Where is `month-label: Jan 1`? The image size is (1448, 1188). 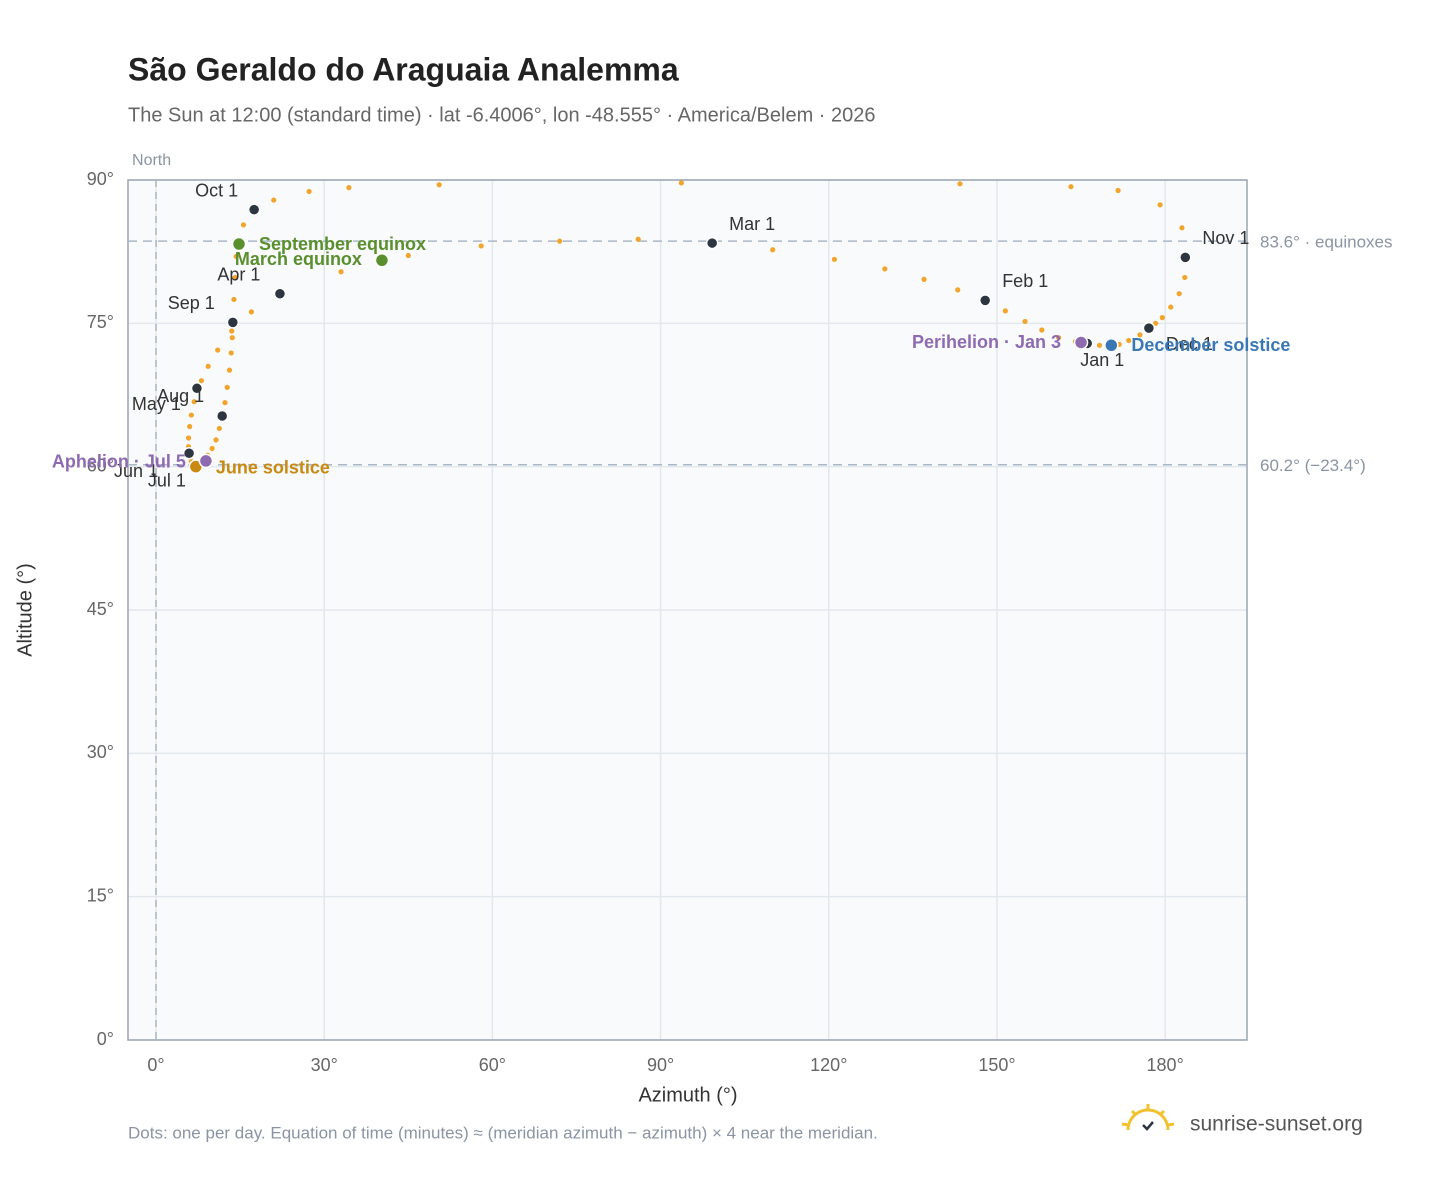 month-label: Jan 1 is located at coordinates (1102, 360).